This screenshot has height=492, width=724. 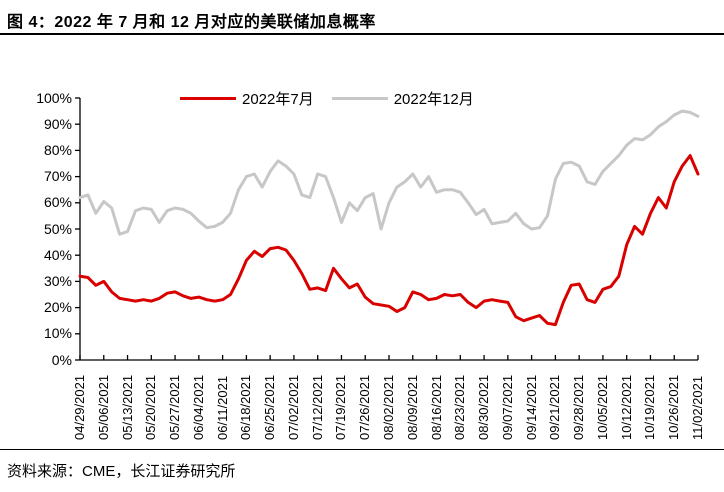 I want to click on title-divider, so click(x=362, y=34).